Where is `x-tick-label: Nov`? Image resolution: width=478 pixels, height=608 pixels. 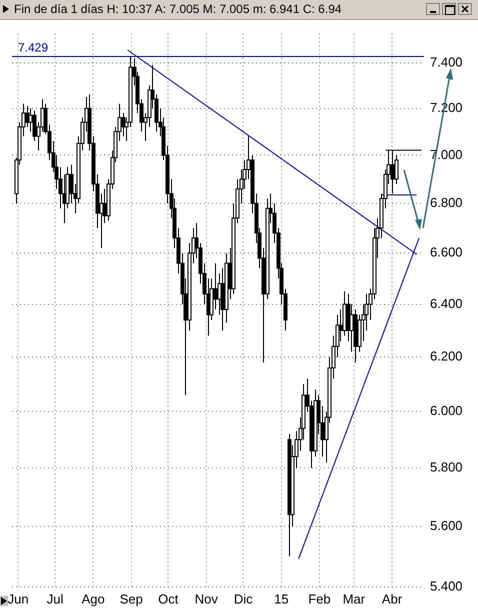
x-tick-label: Nov is located at coordinates (206, 598).